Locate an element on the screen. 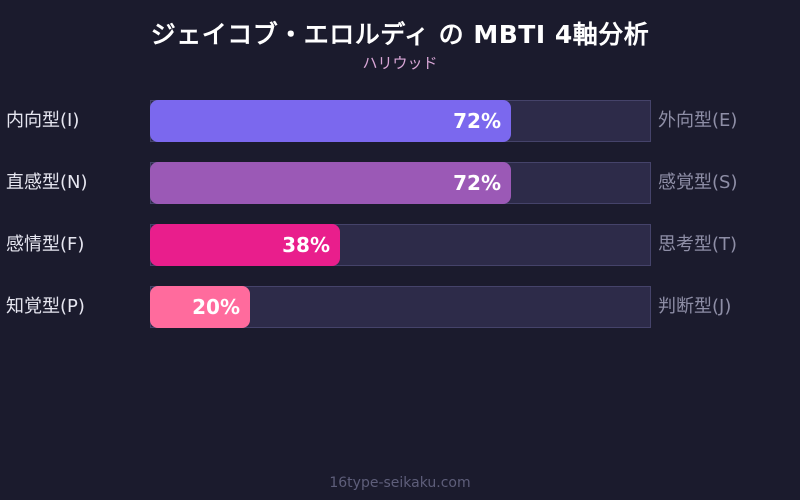  axis-row: 内向型(I) 72% 外向型(E) is located at coordinates (400, 121).